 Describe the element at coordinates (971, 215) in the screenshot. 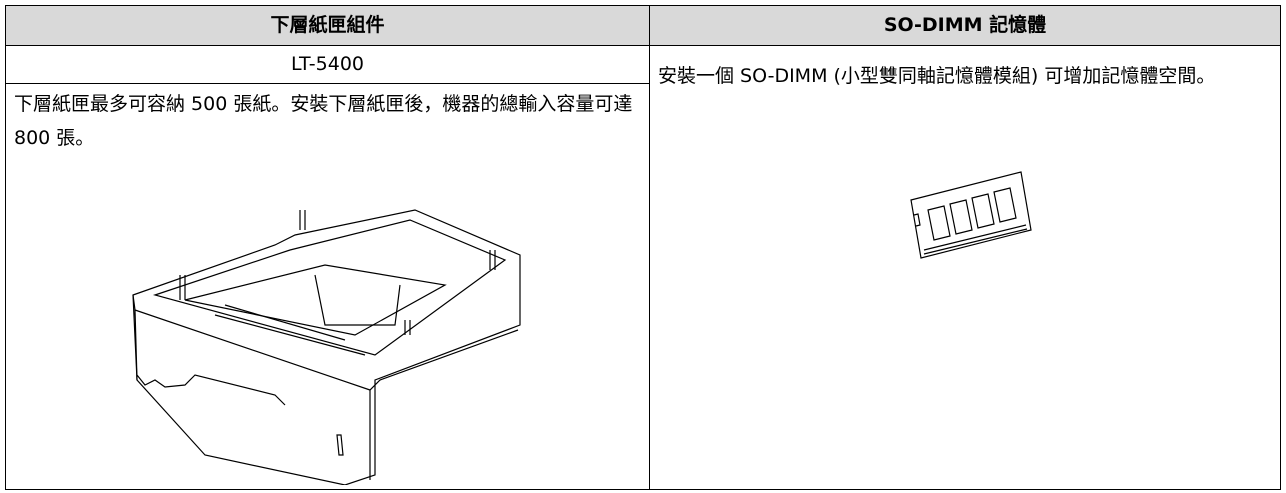

I see `dimm-illustration` at that location.